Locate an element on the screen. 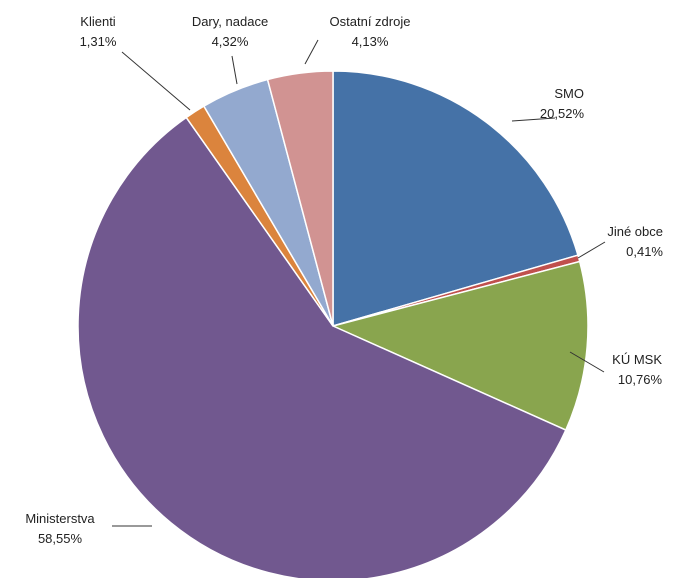  slice-label: KÚ MSK is located at coordinates (637, 359).